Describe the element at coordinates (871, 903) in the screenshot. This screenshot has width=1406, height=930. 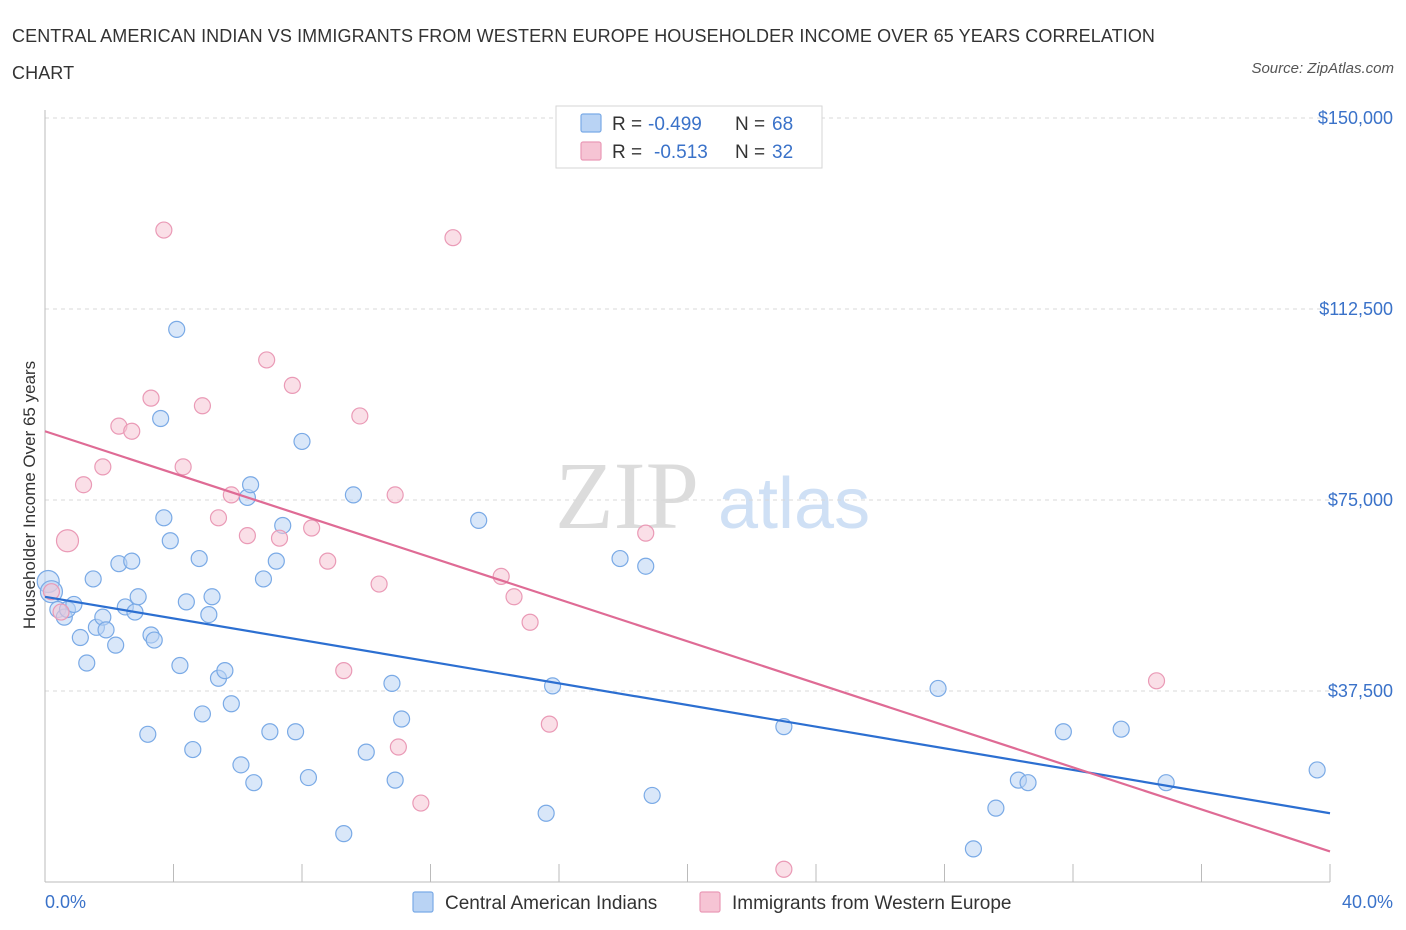
I see `legend-label-immigrants-western-europe: Immigrants from Western Europe` at that location.